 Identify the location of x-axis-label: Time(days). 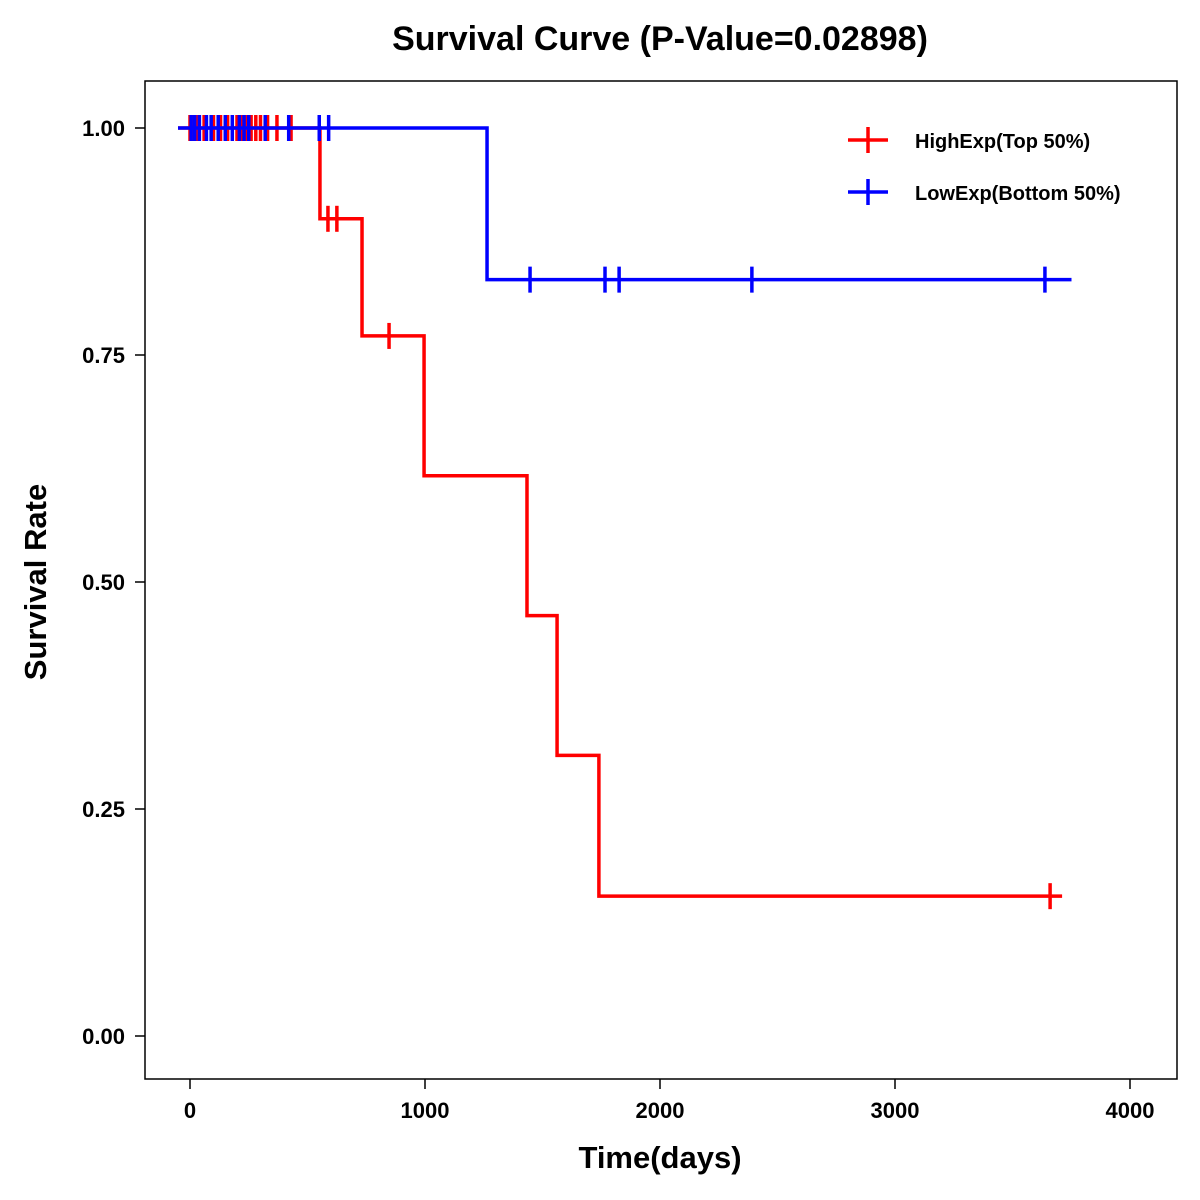
(659, 1157).